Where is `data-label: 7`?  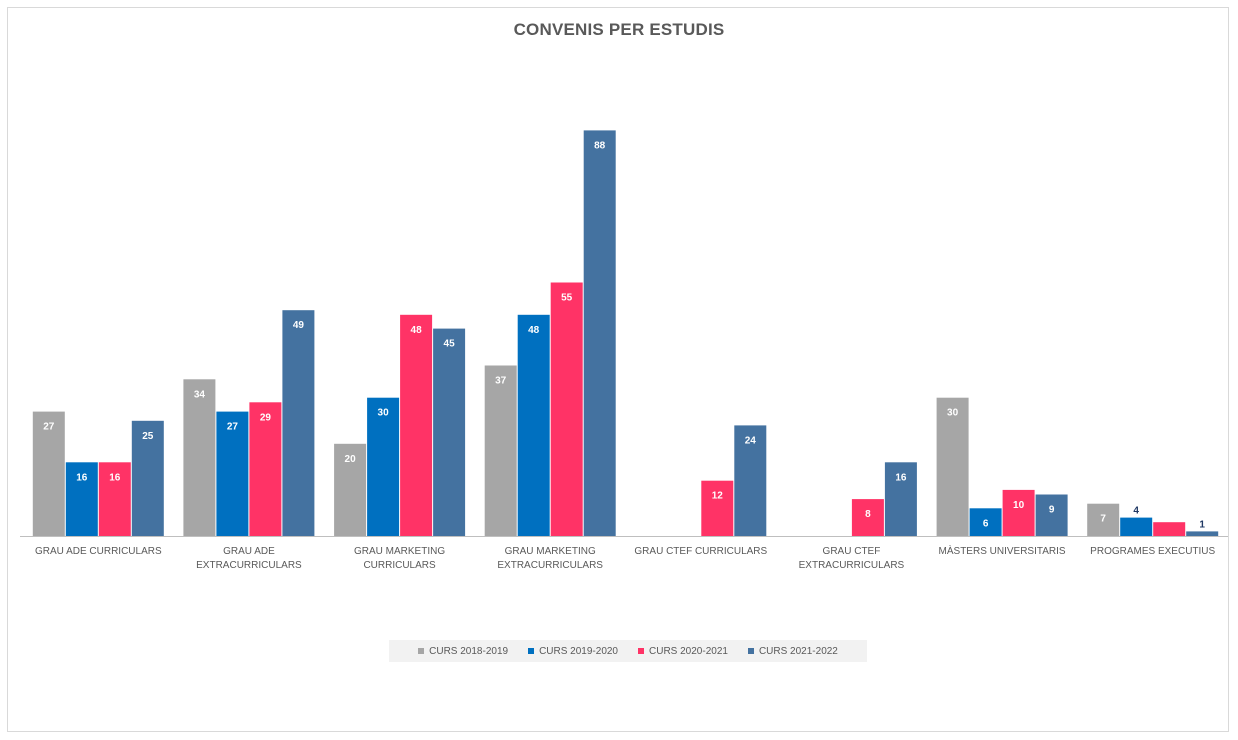
data-label: 7 is located at coordinates (1103, 519).